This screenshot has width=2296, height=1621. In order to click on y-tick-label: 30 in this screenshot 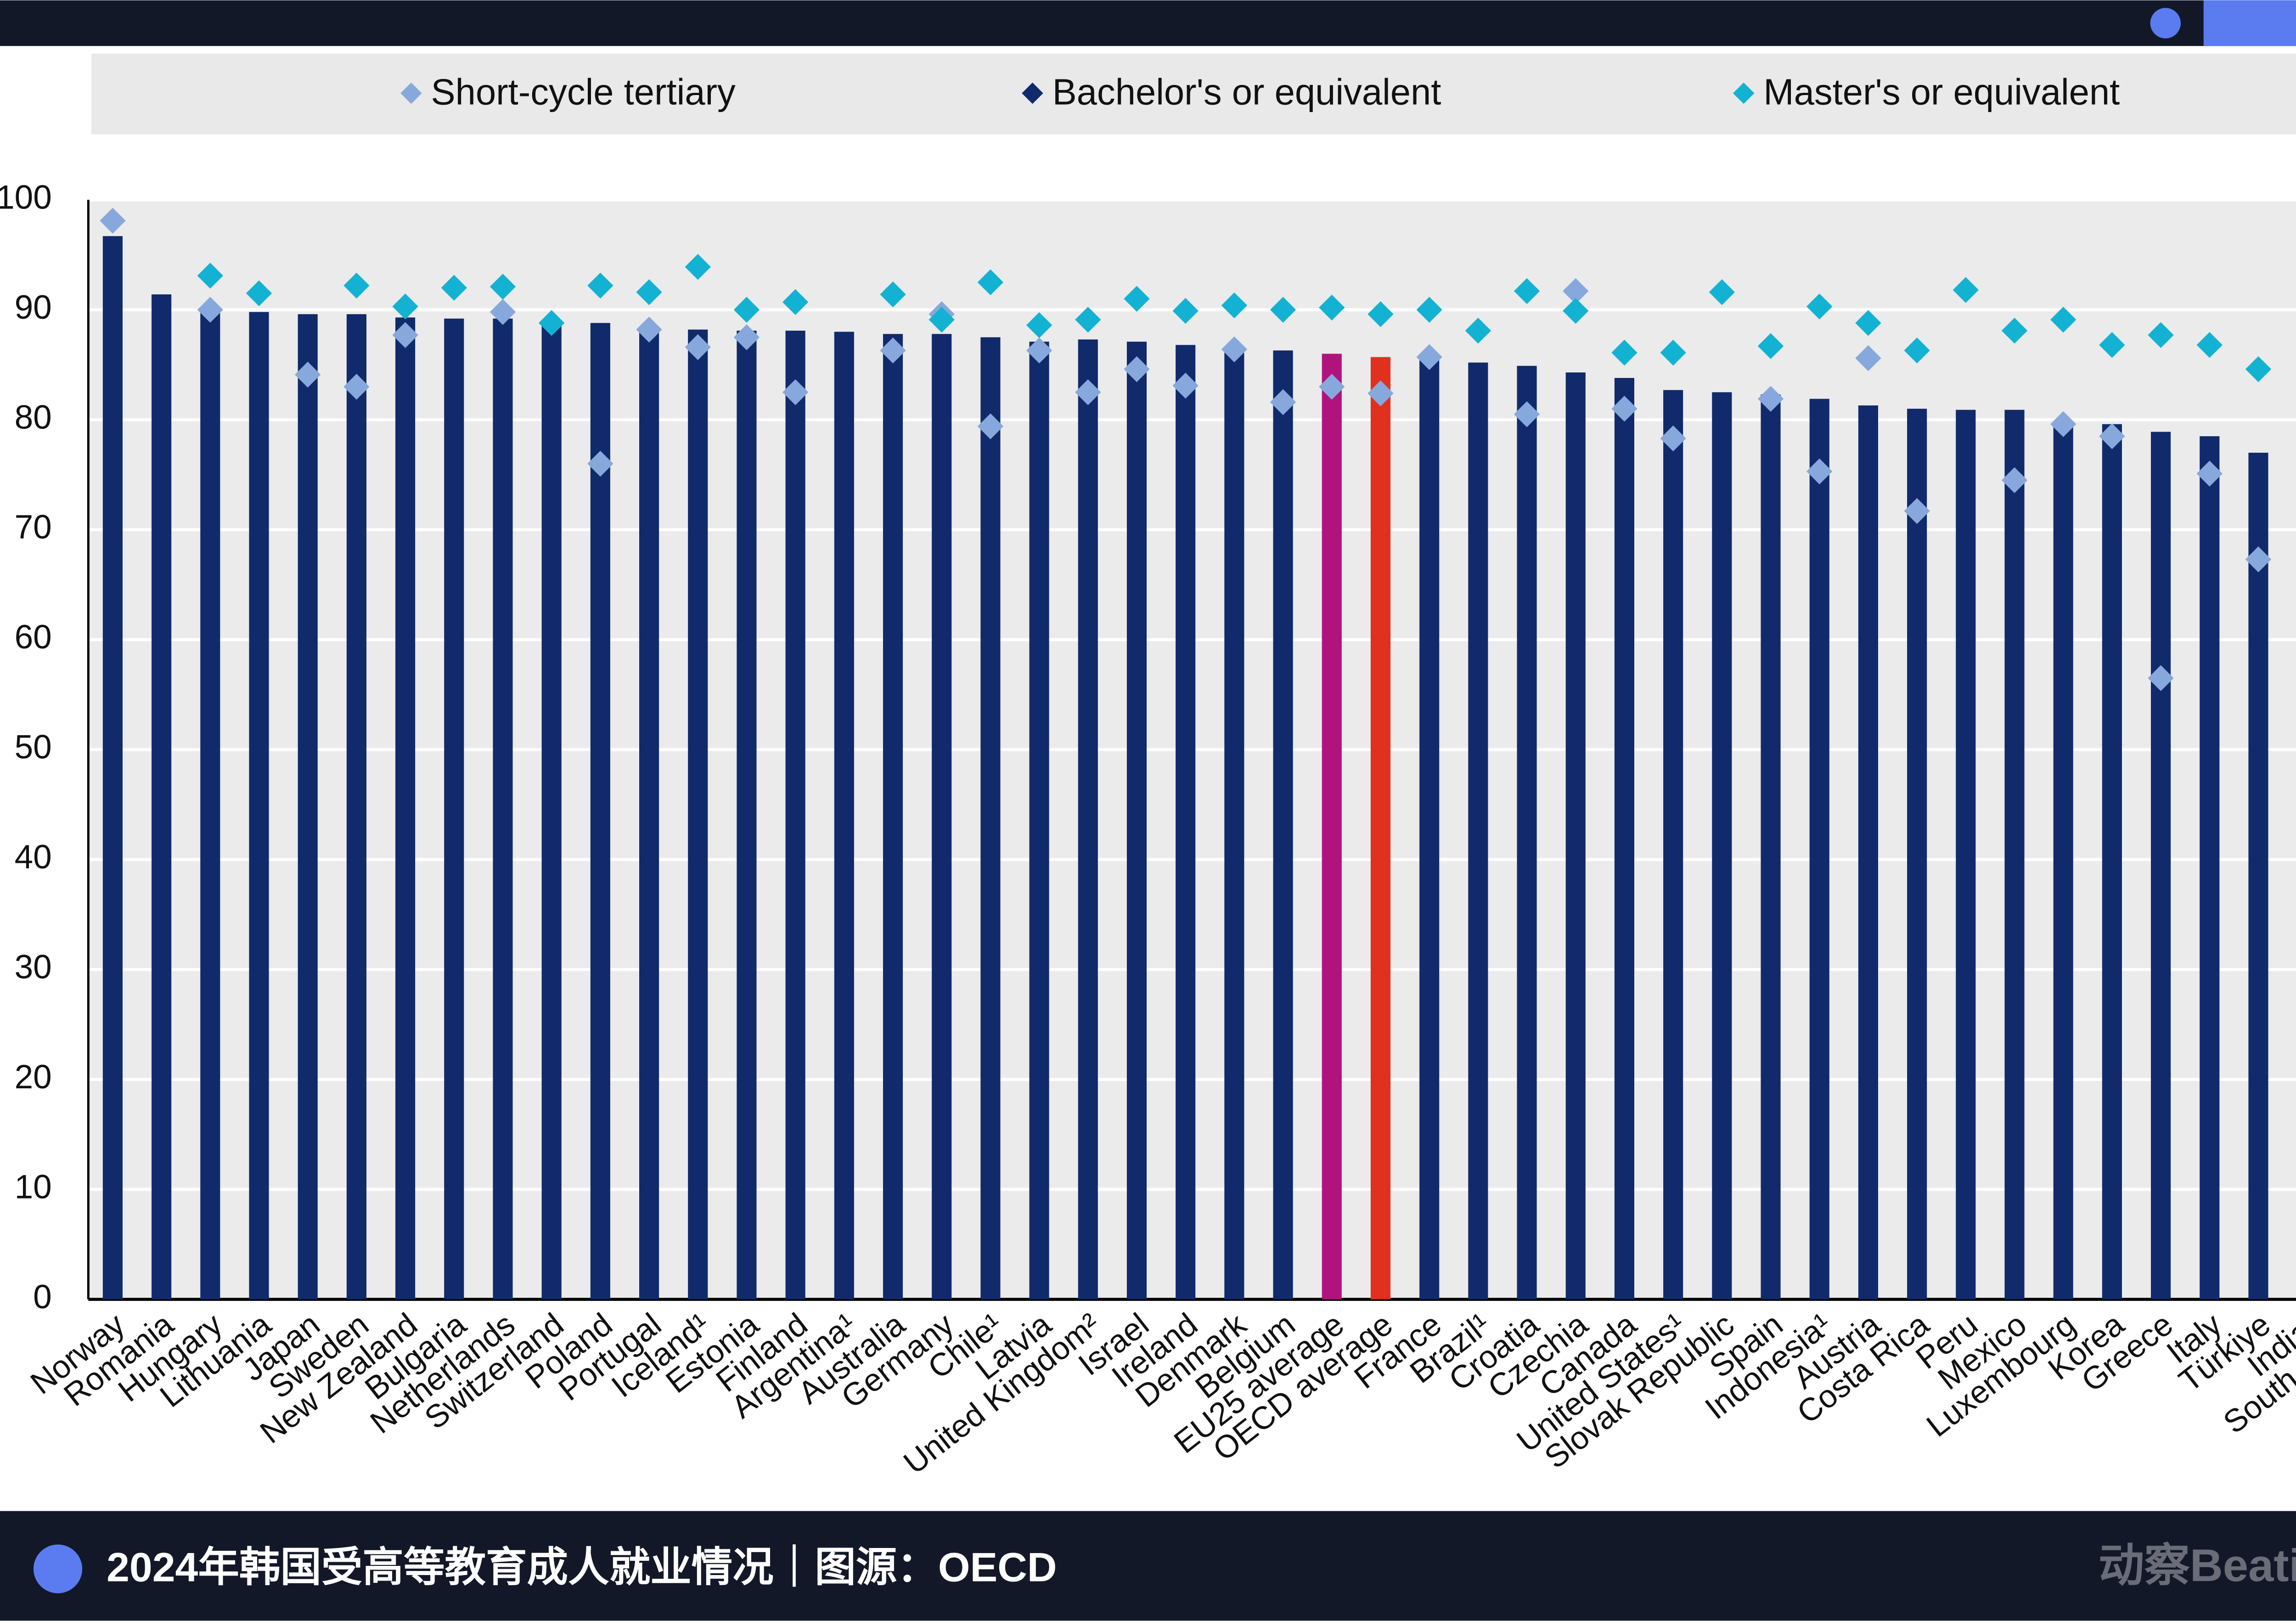, I will do `click(34, 966)`.